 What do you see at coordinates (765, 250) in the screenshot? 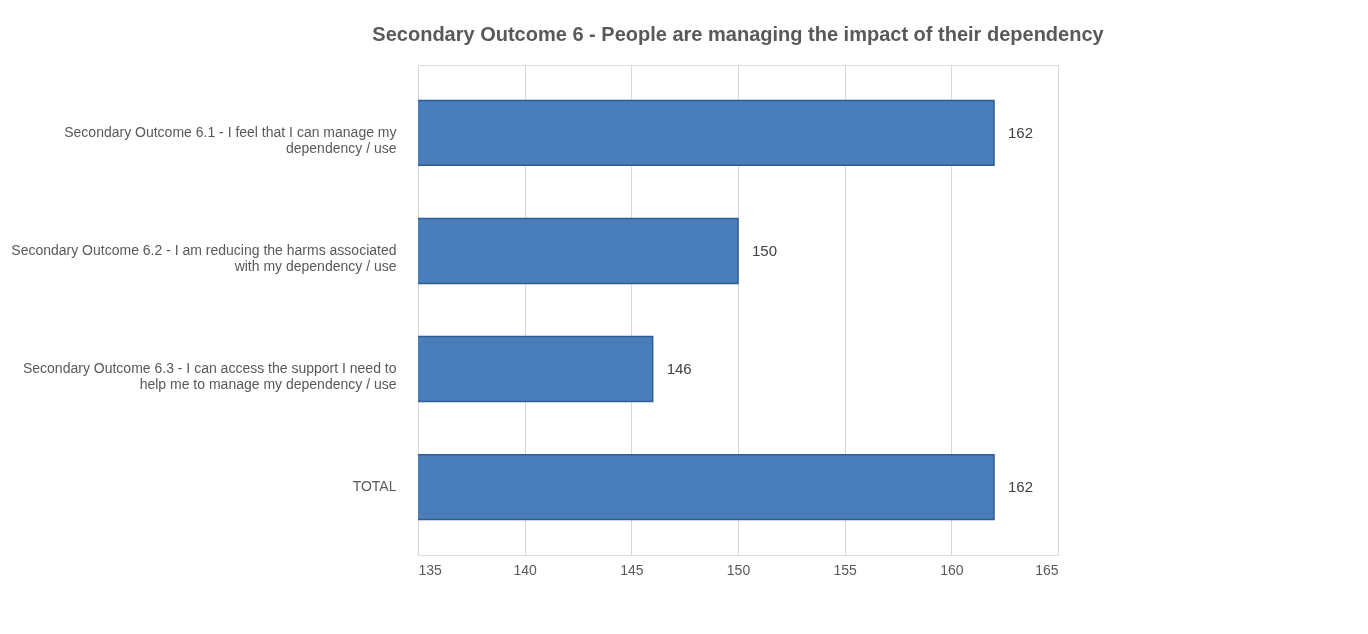
I see `data-label: 150` at bounding box center [765, 250].